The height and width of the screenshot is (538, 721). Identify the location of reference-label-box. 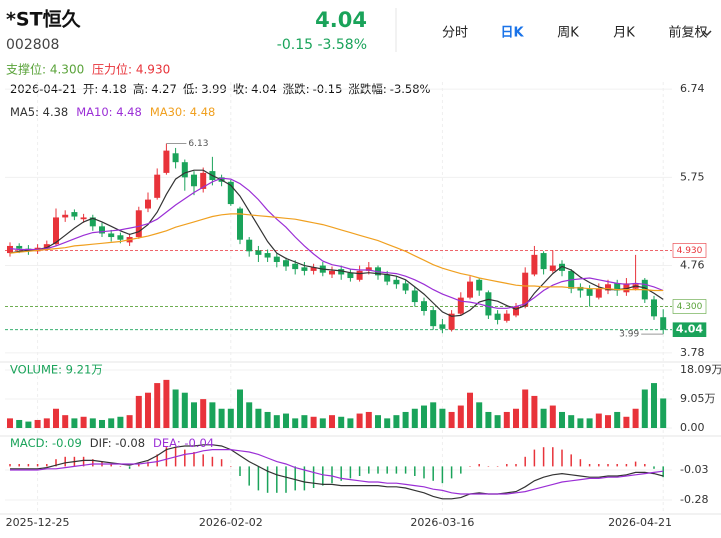
(689, 250).